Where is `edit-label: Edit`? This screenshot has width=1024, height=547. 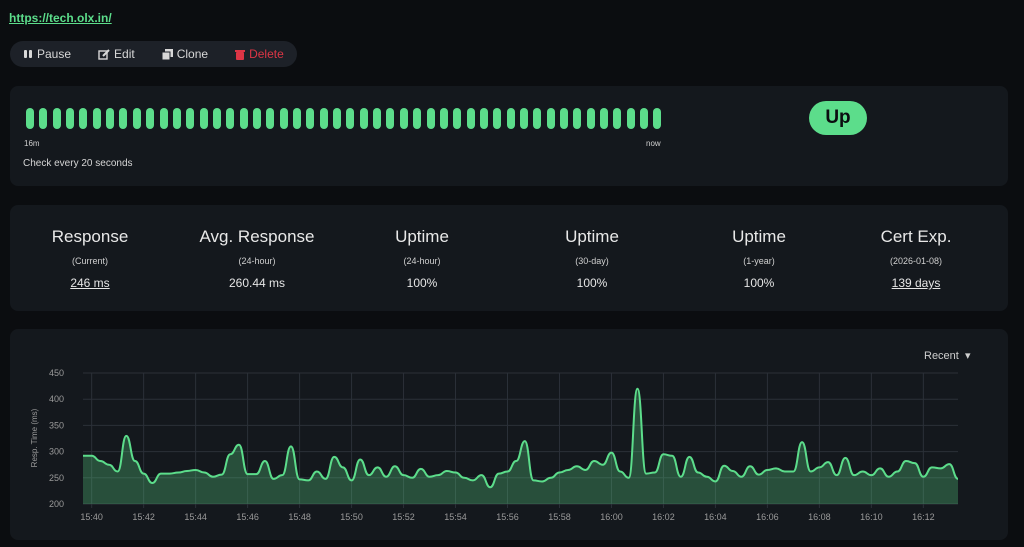
edit-label: Edit is located at coordinates (124, 54).